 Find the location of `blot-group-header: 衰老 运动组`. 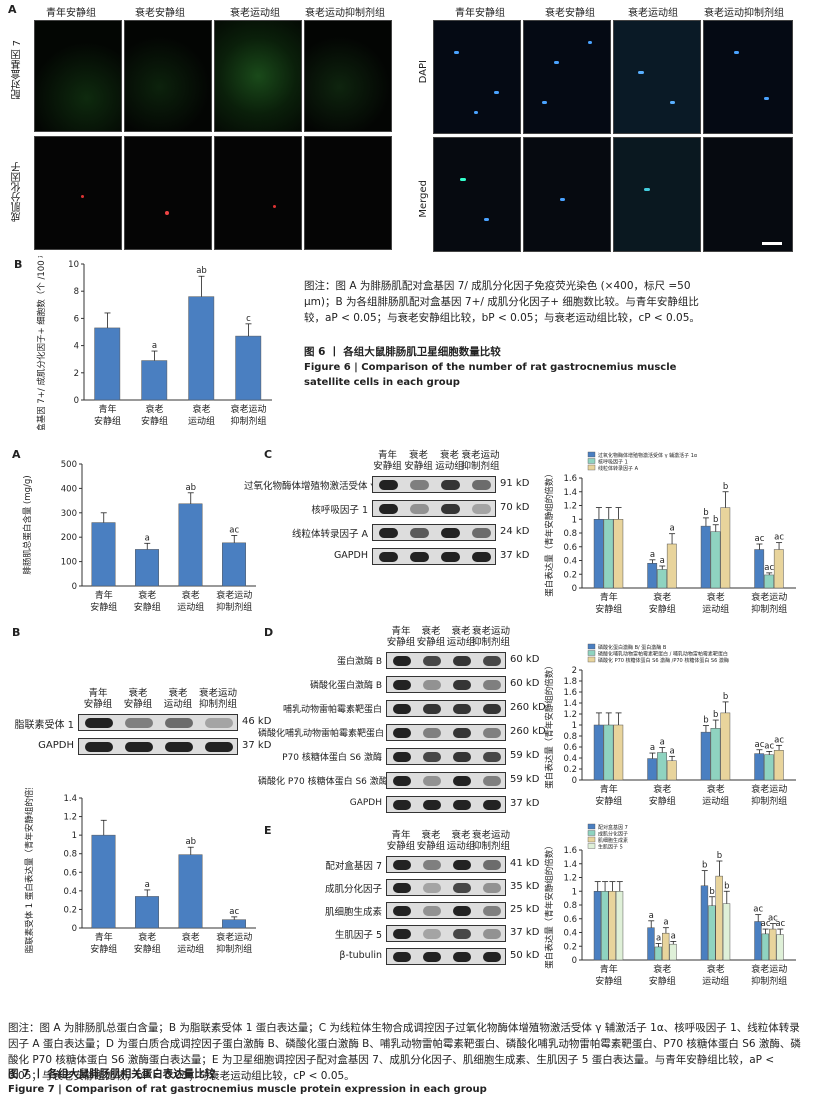

blot-group-header: 衰老 运动组 is located at coordinates (461, 637).